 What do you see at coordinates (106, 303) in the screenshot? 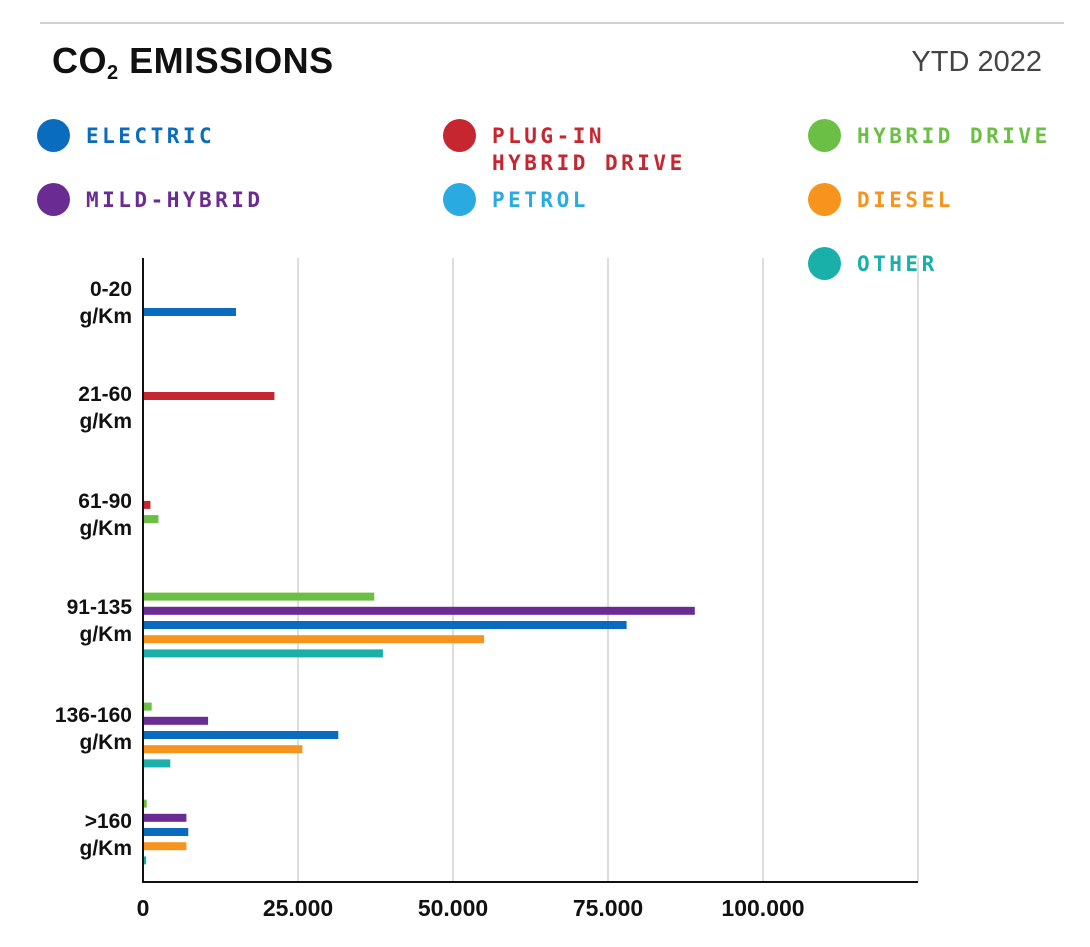
I see `category-label: 0-20 g/Km` at bounding box center [106, 303].